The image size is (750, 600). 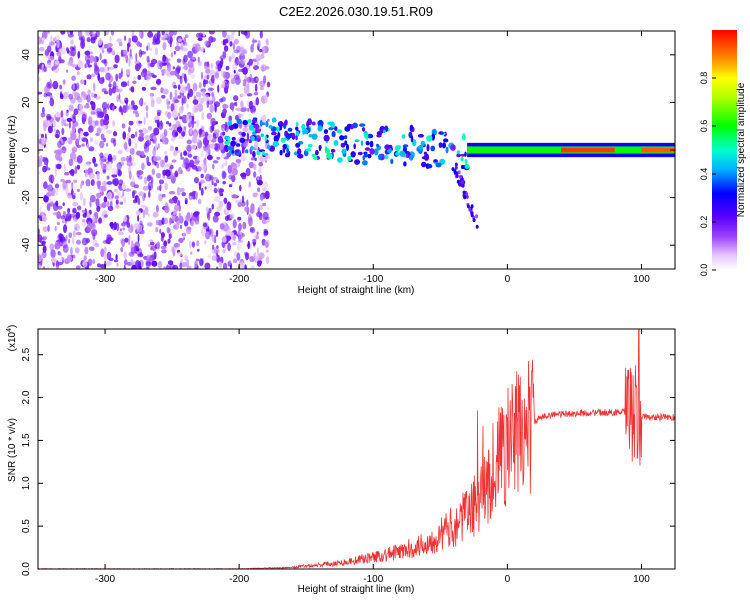 I want to click on spectrogram-x-tick-label: 0, so click(x=508, y=279).